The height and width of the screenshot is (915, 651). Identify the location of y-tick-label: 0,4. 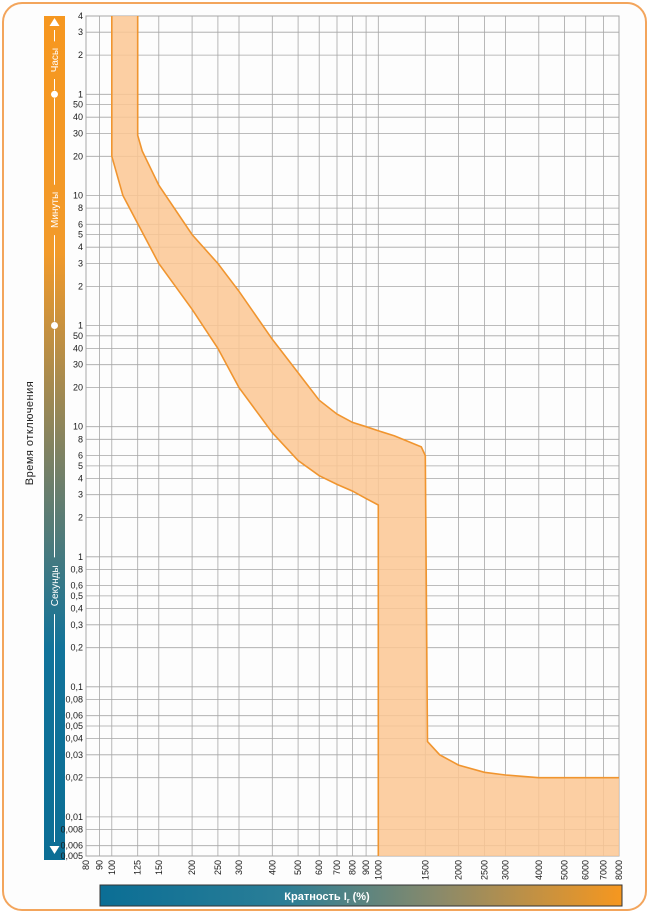
(76, 609).